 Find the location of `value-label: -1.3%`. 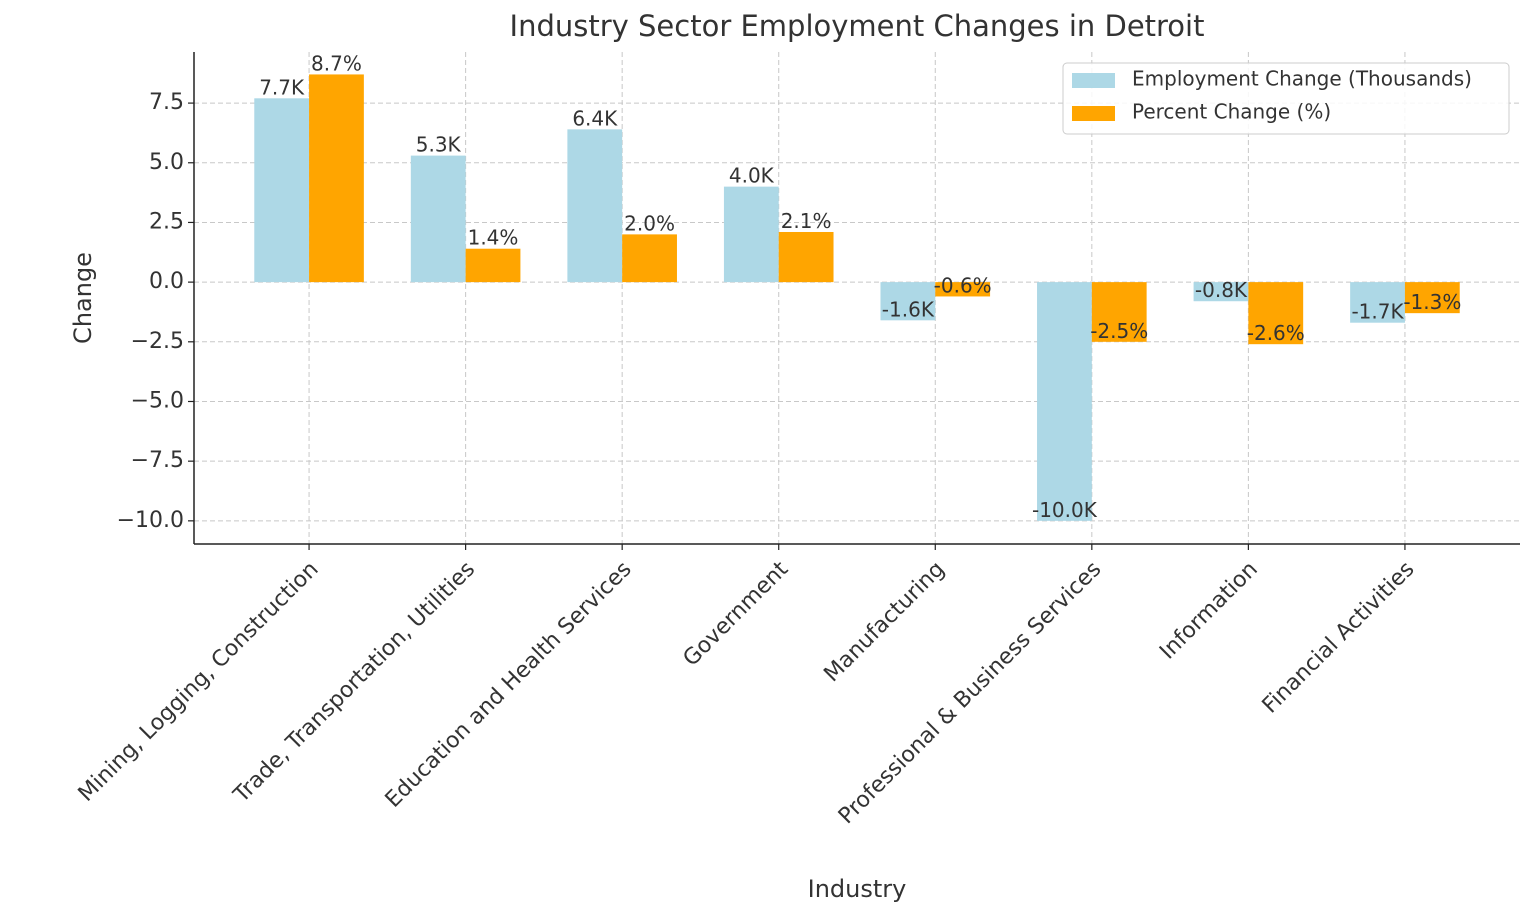

value-label: -1.3% is located at coordinates (1432, 302).